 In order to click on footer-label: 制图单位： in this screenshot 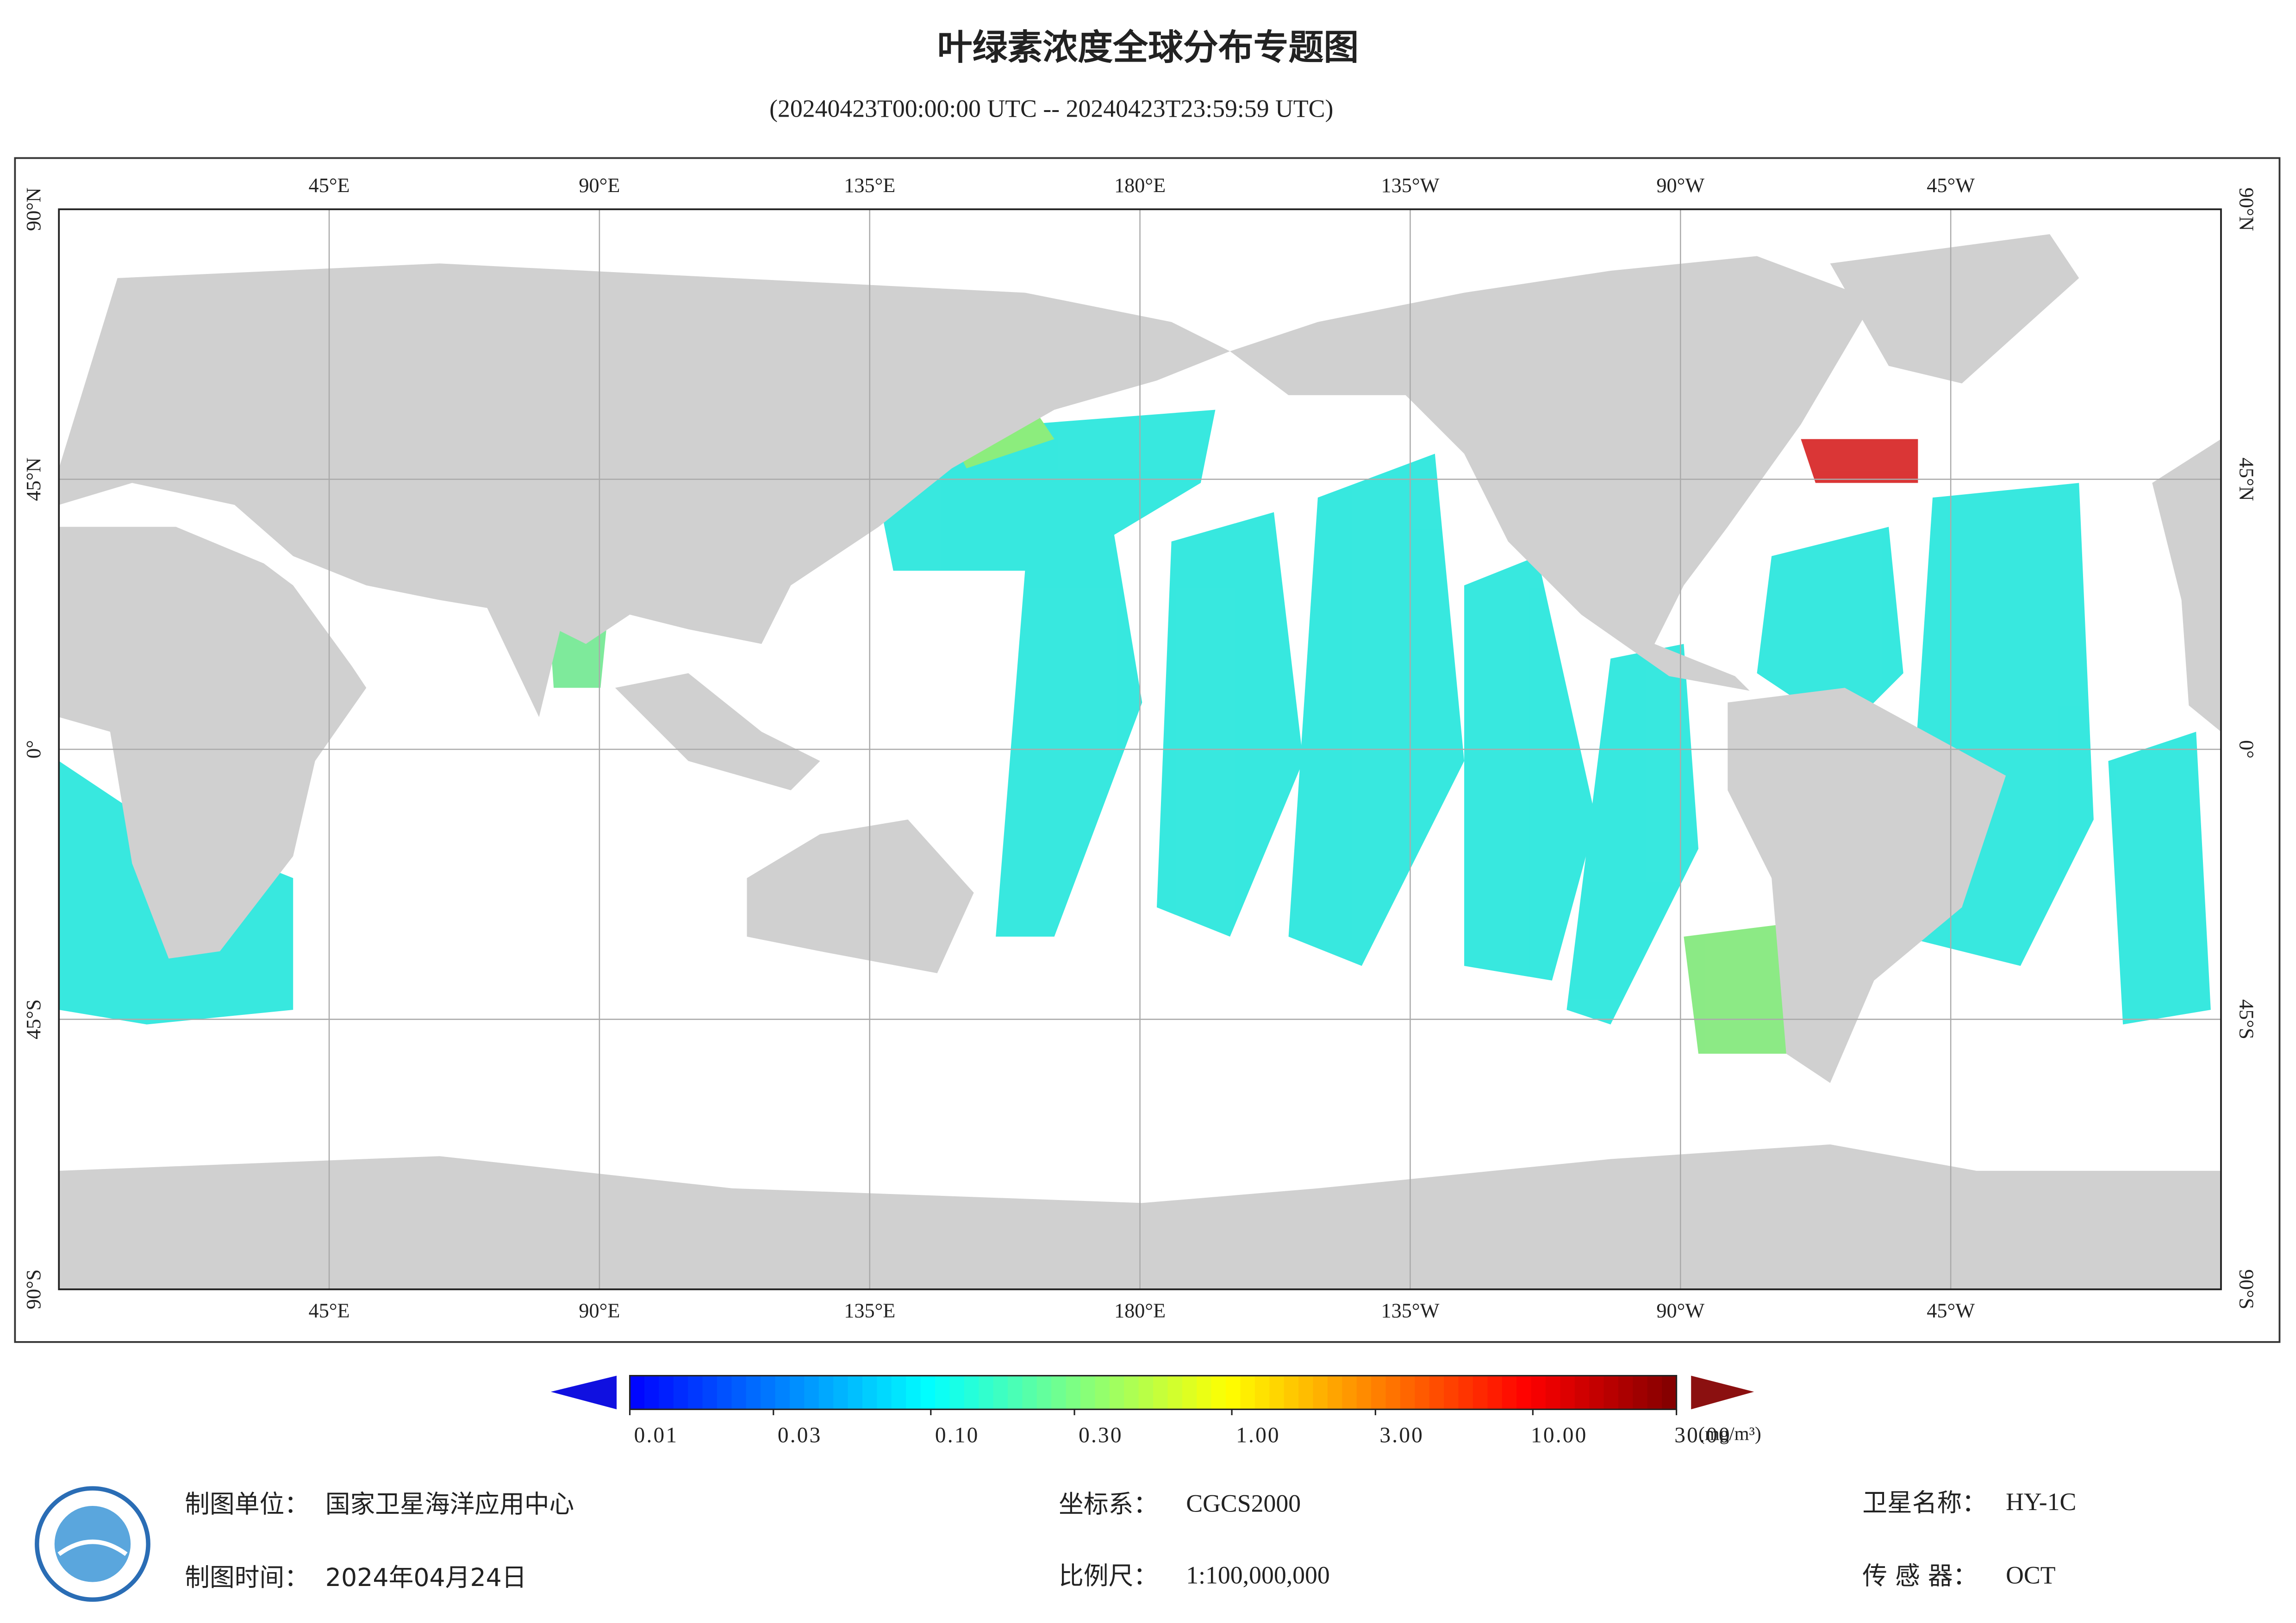, I will do `click(247, 1504)`.